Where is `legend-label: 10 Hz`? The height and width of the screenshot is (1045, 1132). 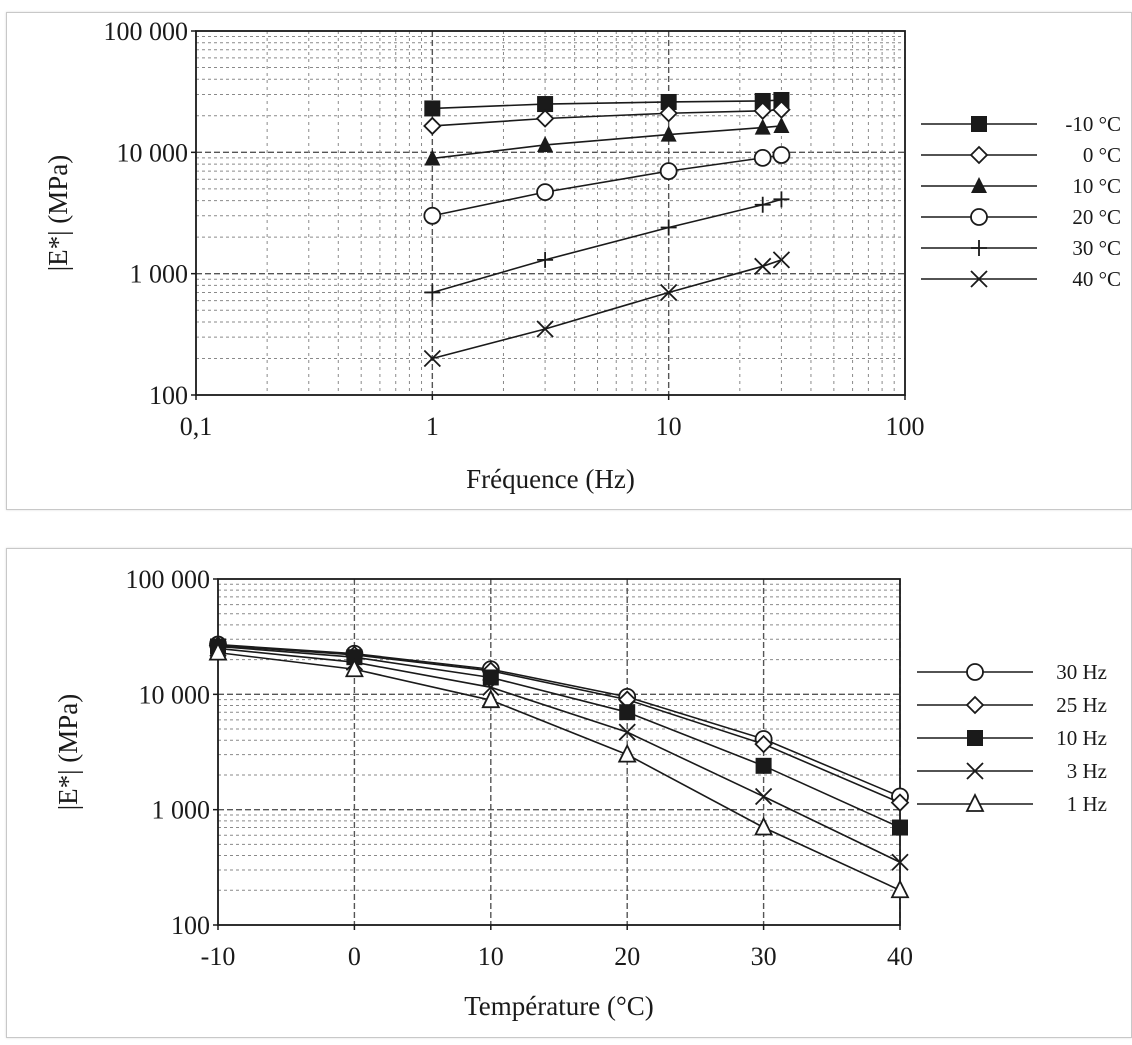
legend-label: 10 Hz is located at coordinates (1081, 738).